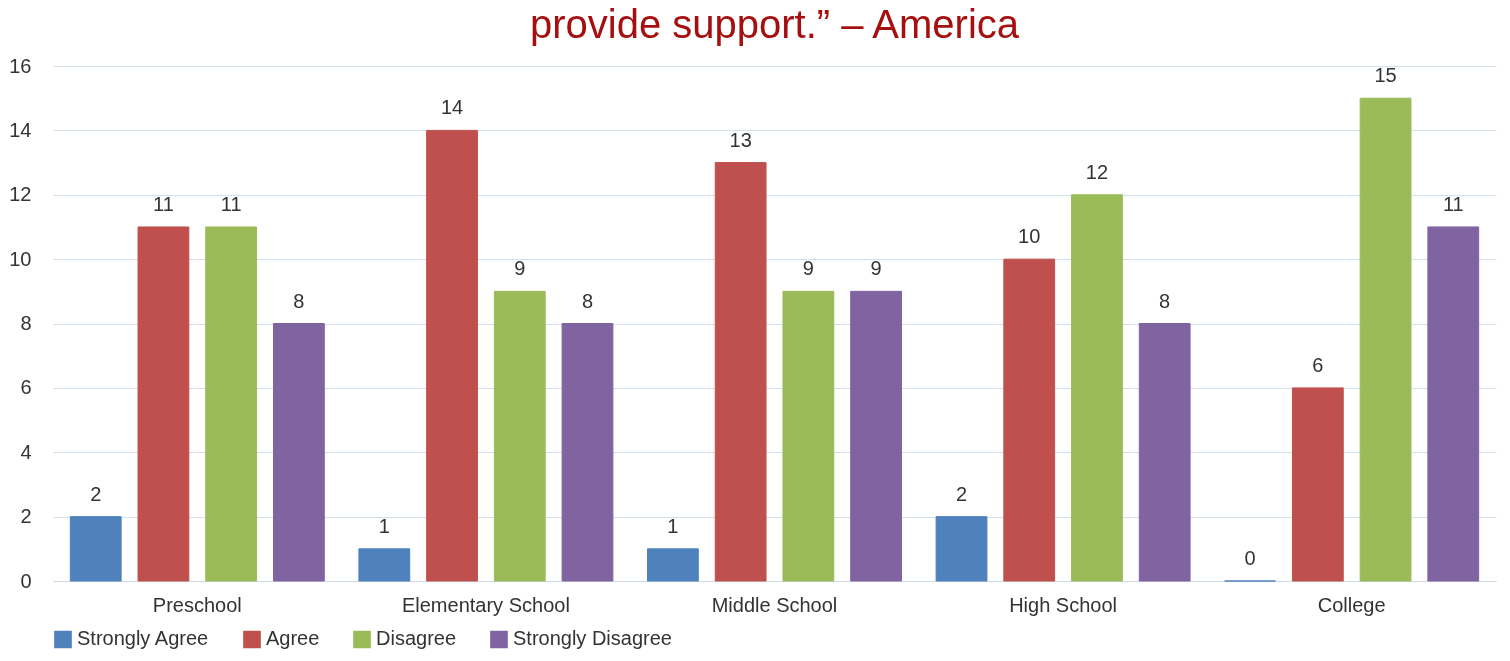 The image size is (1510, 661). Describe the element at coordinates (26, 323) in the screenshot. I see `y-tick-label: 8` at that location.